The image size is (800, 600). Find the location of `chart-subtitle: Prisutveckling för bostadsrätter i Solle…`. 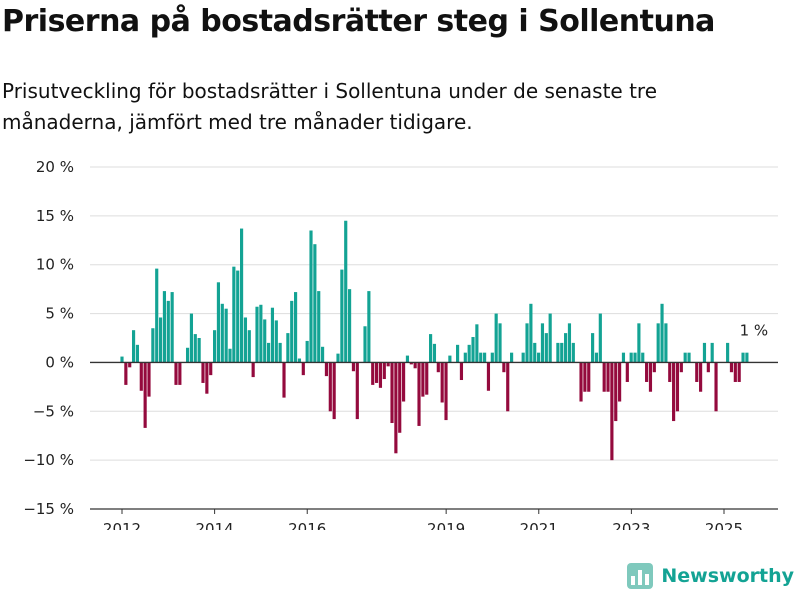

chart-subtitle: Prisutveckling för bostadsrätter i Solle… is located at coordinates (329, 106).